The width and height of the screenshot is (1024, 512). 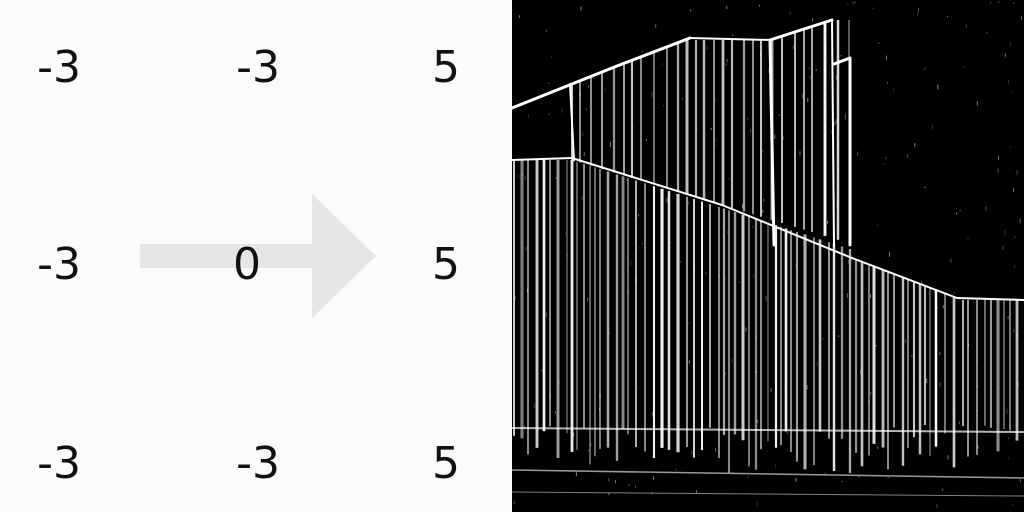 What do you see at coordinates (247, 264) in the screenshot?
I see `kernel-cell-r2c2: 0` at bounding box center [247, 264].